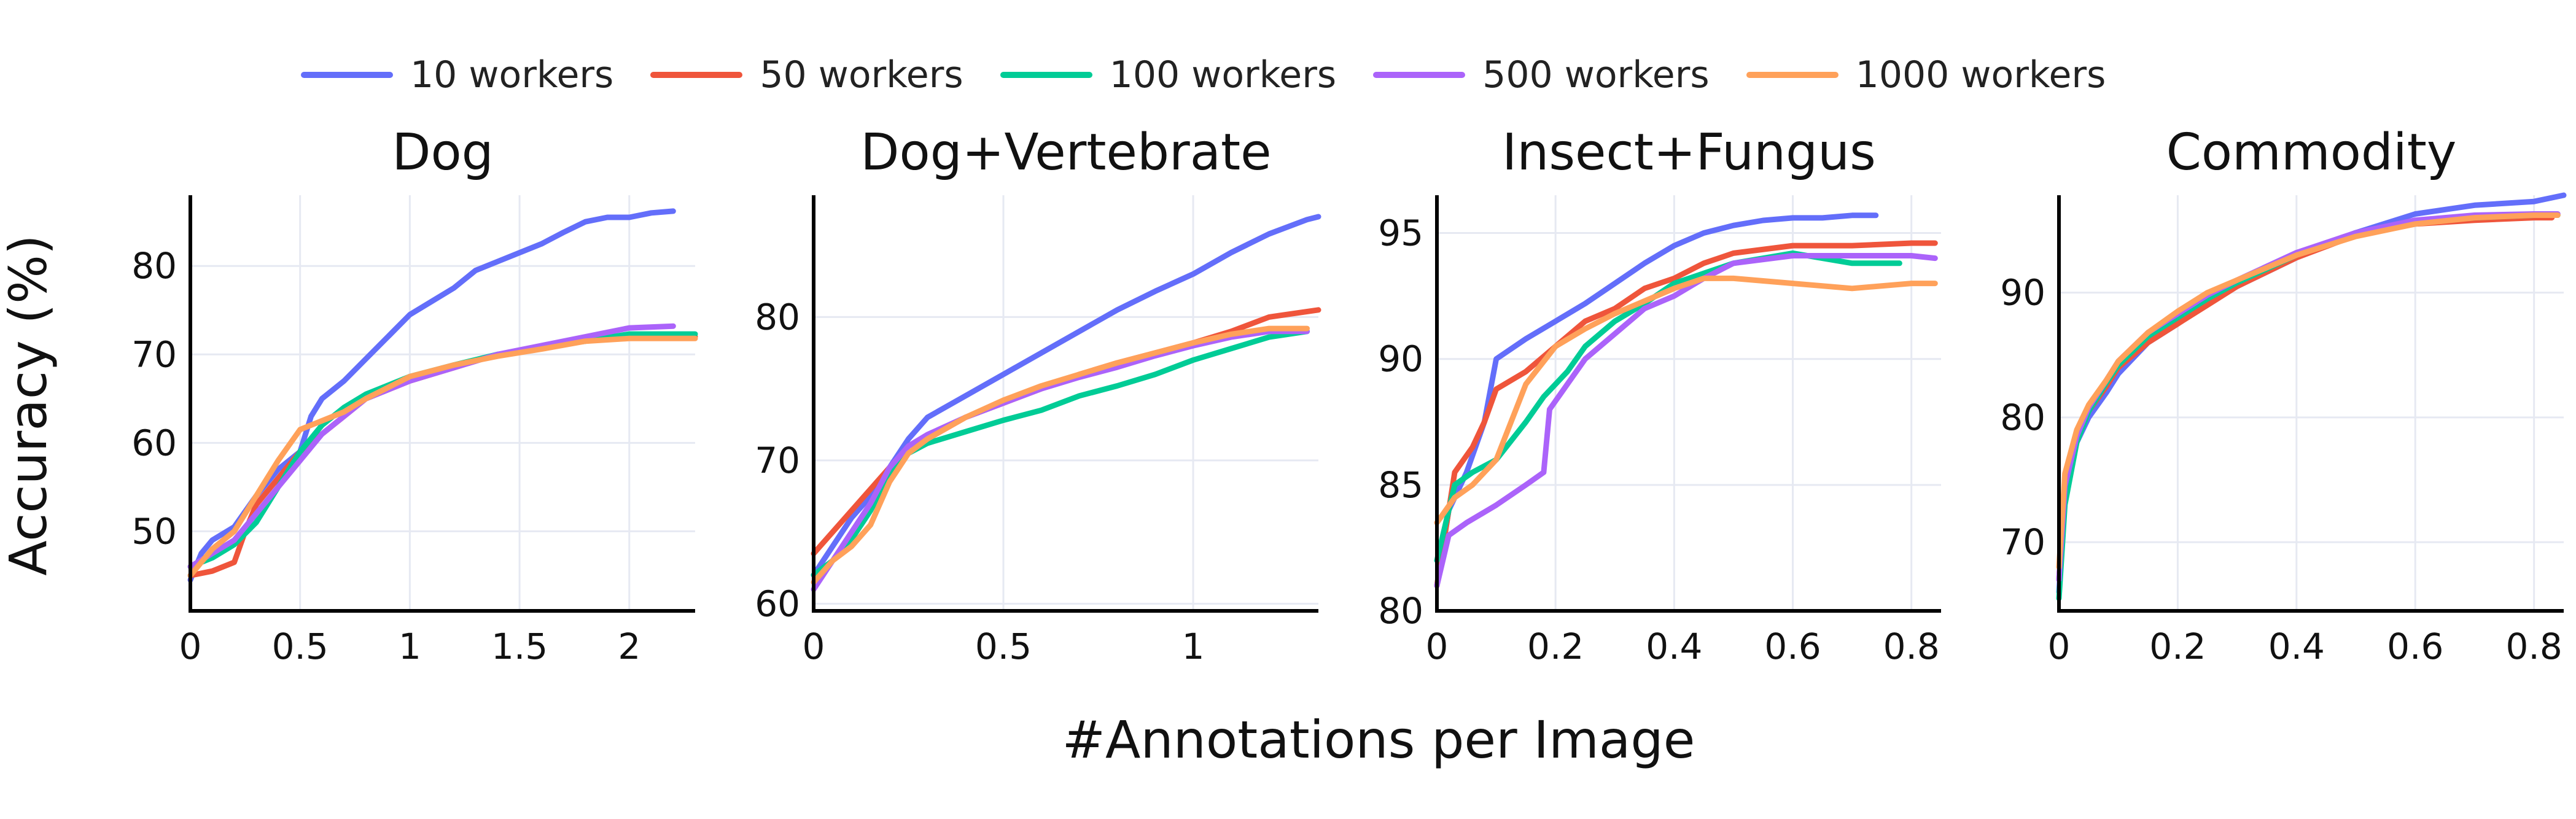  I want to click on x-tick-label: 2, so click(629, 646).